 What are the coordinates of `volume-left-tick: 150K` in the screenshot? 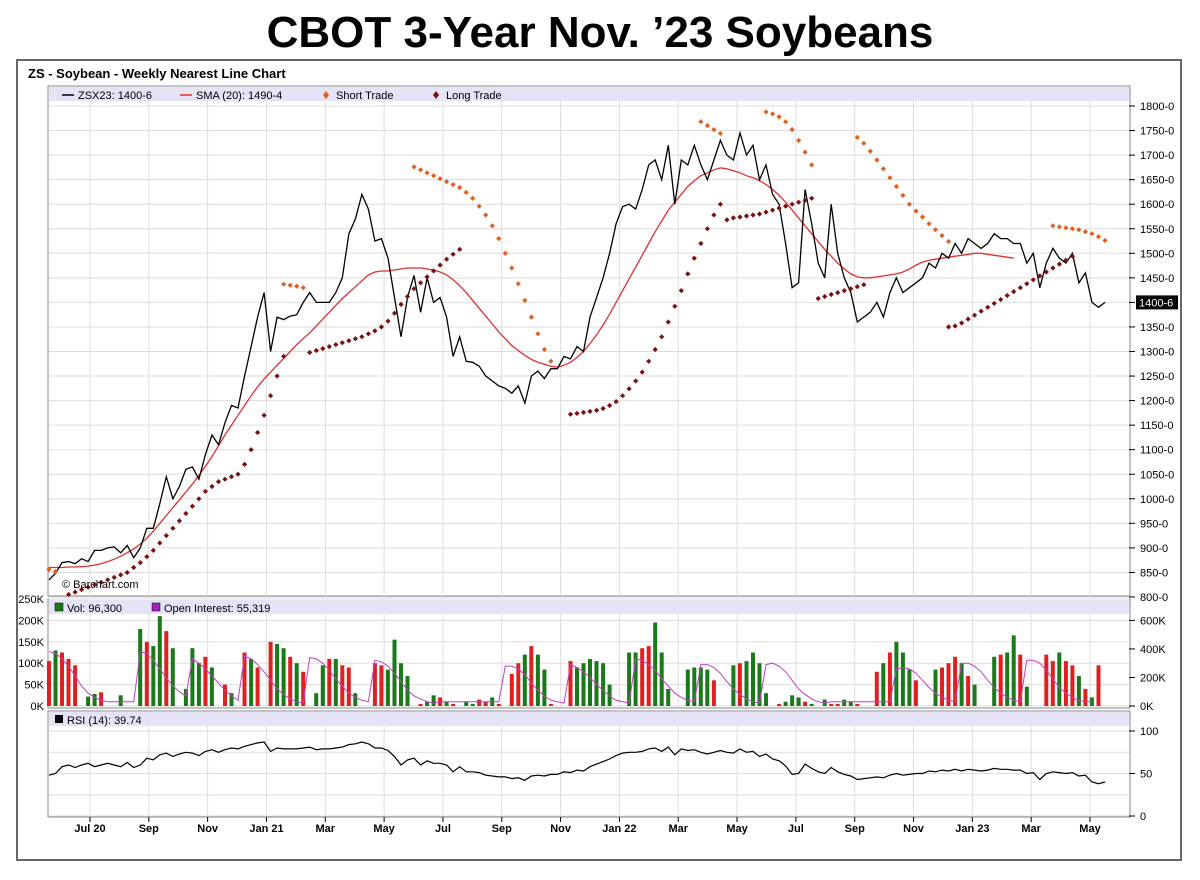 It's located at (31, 643).